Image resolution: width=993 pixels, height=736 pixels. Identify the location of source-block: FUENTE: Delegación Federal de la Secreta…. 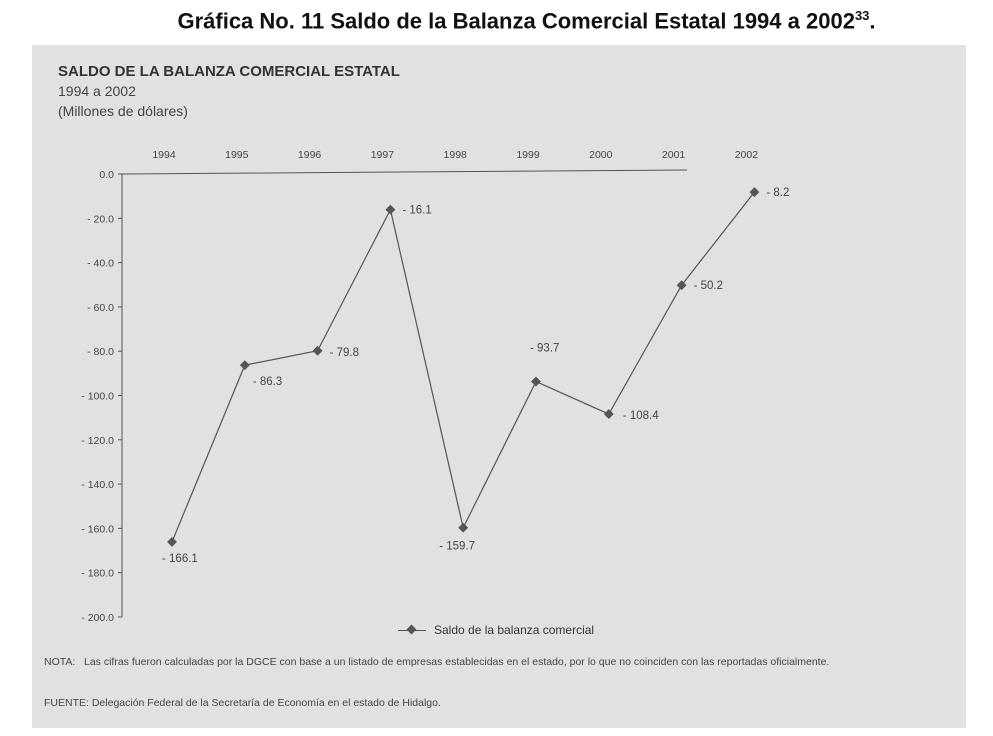
(242, 703).